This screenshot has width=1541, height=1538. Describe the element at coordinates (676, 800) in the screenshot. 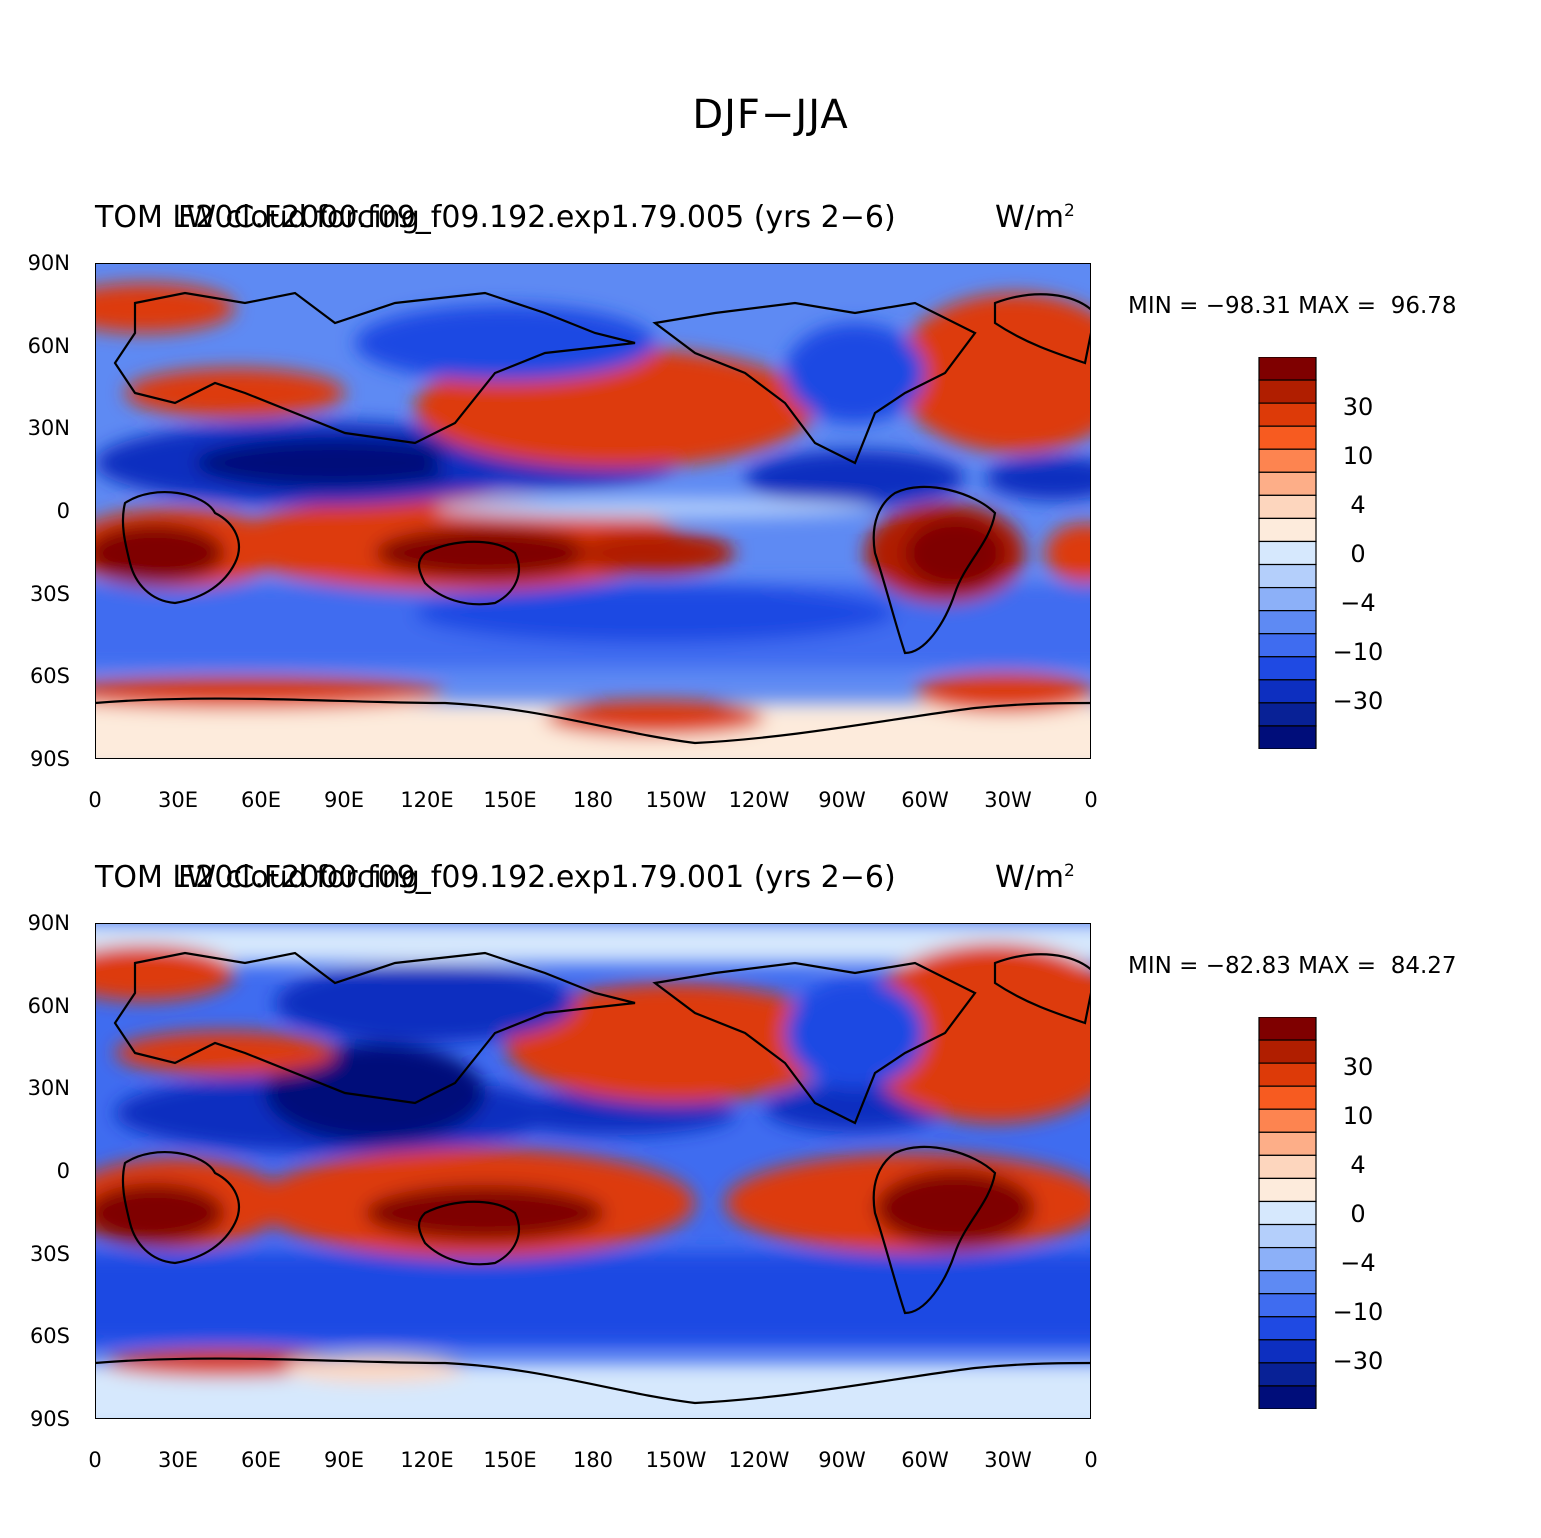

I see `lon-tick-label: 150W` at that location.